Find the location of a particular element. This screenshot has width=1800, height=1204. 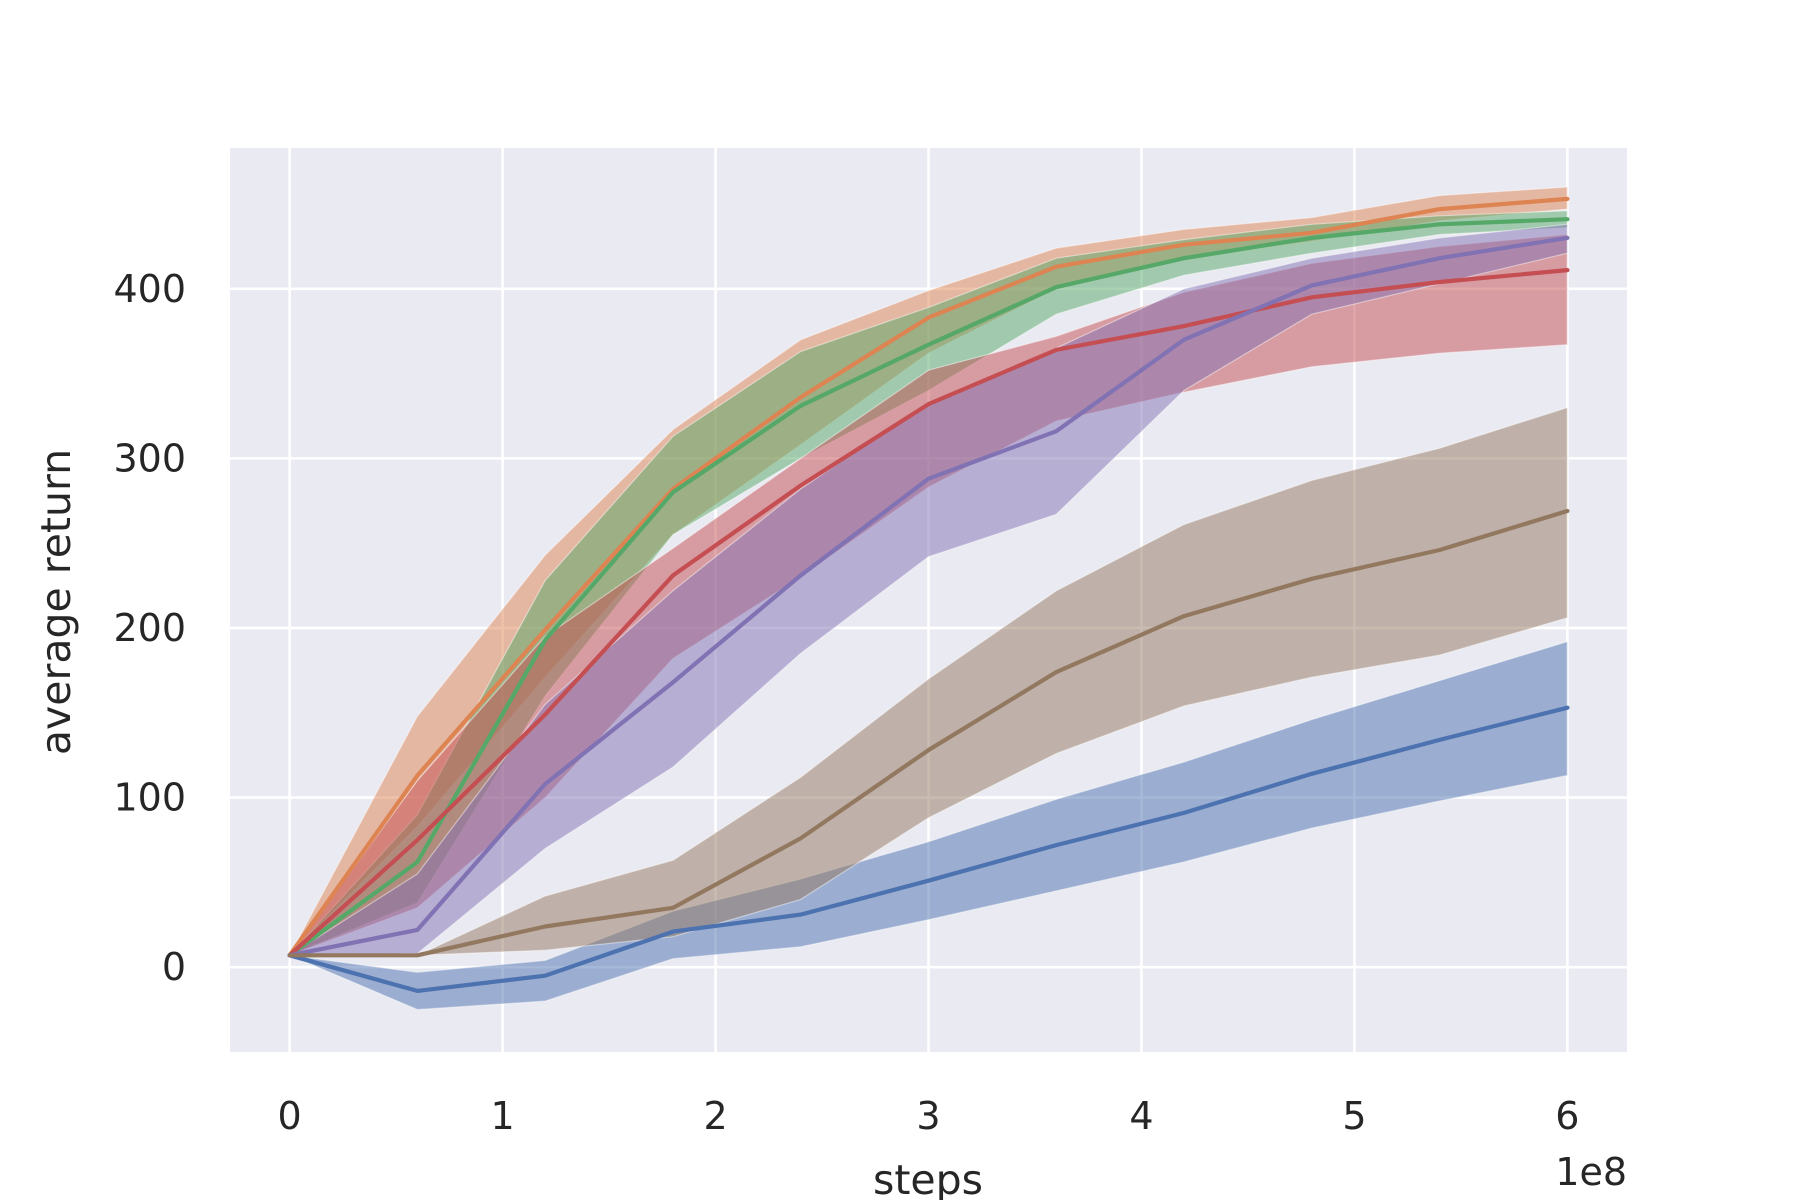

x-tick-label: 0 is located at coordinates (290, 1116).